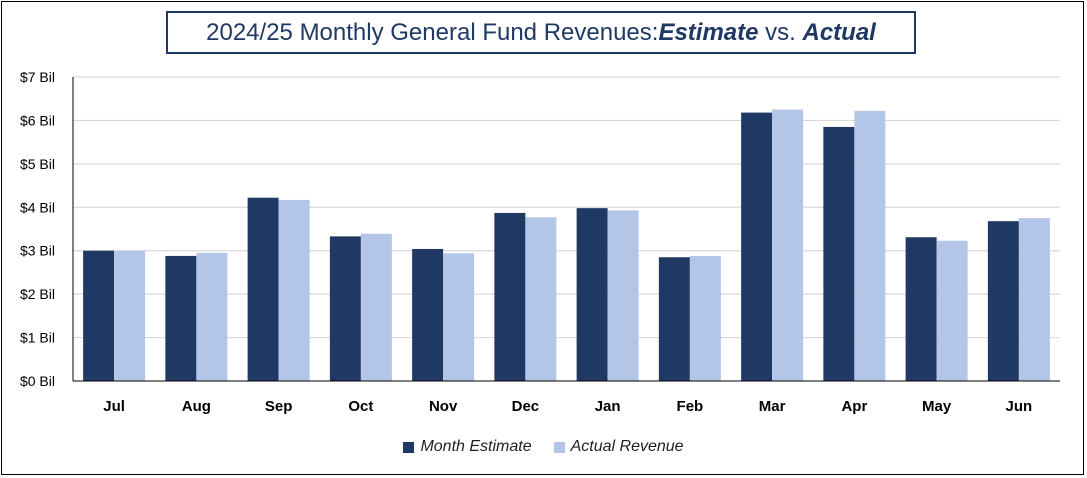  Describe the element at coordinates (37, 294) in the screenshot. I see `y-tick-label: $2 Bil` at that location.